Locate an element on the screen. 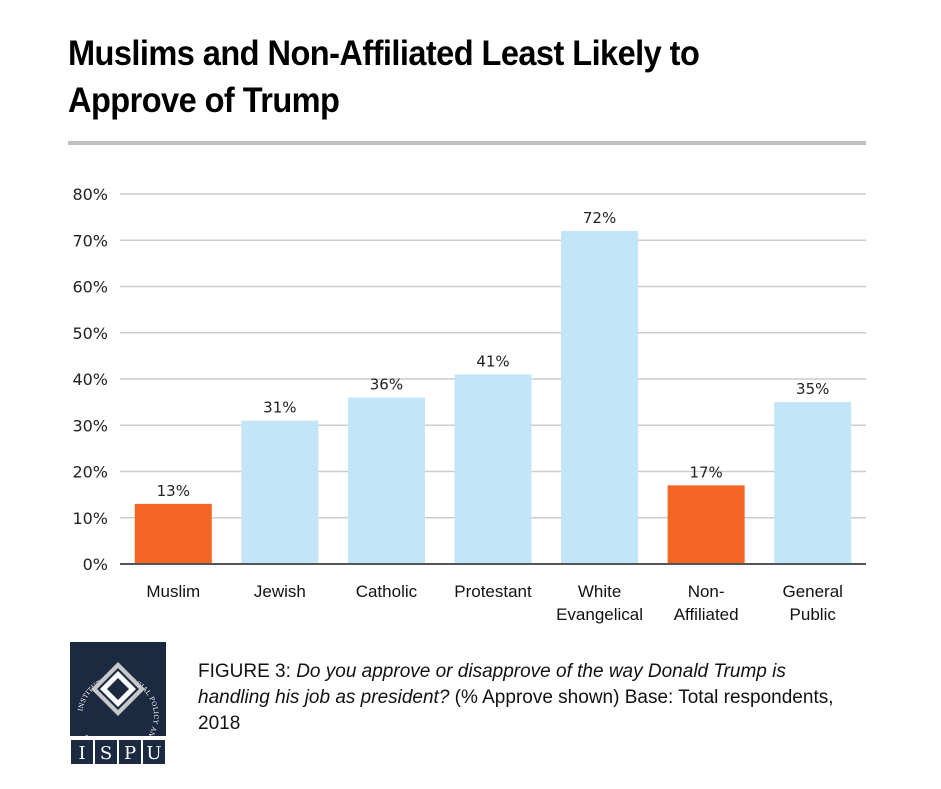 The height and width of the screenshot is (789, 941). y-tick-label: 30% is located at coordinates (90, 425).